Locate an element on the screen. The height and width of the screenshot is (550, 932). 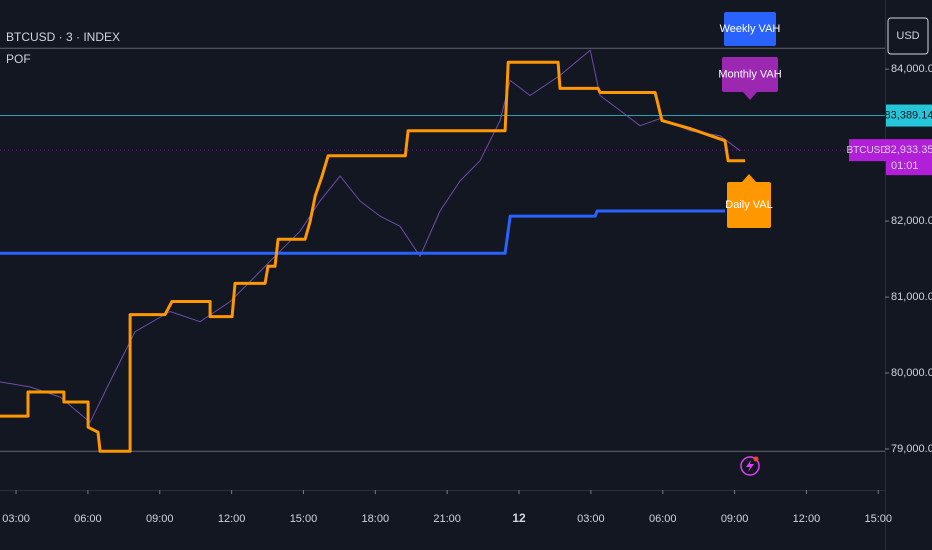
currency-label: USD is located at coordinates (907, 36).